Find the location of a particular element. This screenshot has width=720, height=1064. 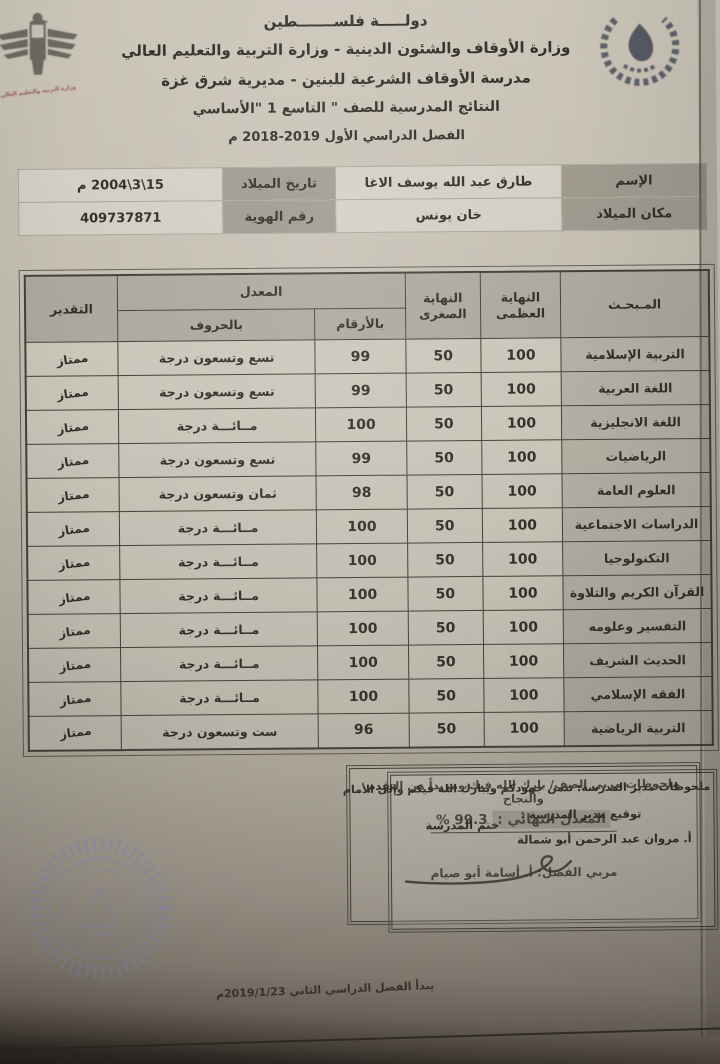

subject-cell: التكنولوجيا is located at coordinates (637, 558).